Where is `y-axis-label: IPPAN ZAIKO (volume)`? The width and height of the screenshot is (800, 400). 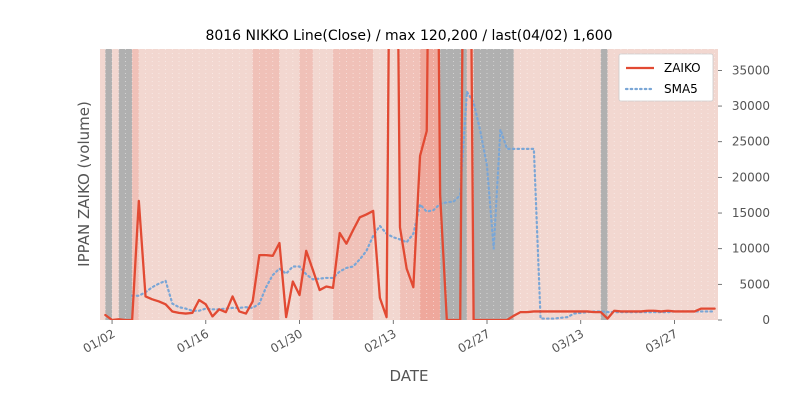 y-axis-label: IPPAN ZAIKO (volume) is located at coordinates (84, 184).